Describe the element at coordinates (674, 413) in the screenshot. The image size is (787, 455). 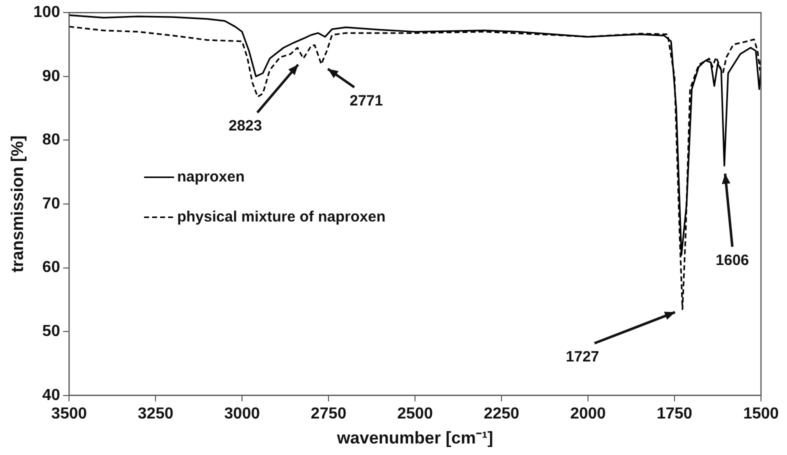
I see `x-tick-label: 1750` at that location.